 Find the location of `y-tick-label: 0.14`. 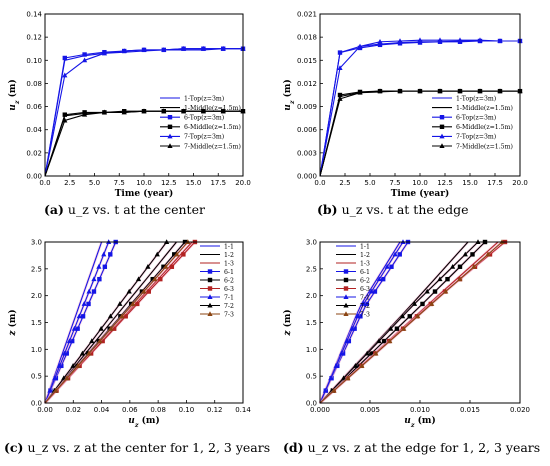

y-tick-label: 0.14 is located at coordinates (34, 15).